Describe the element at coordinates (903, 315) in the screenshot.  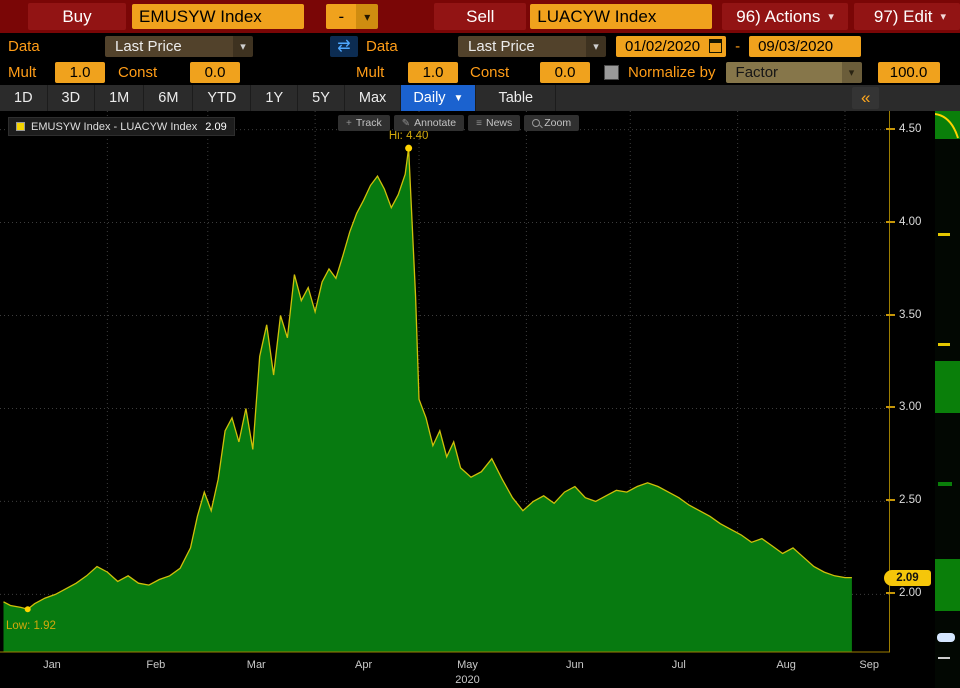
I see `y-tick-label: 3.50` at that location.